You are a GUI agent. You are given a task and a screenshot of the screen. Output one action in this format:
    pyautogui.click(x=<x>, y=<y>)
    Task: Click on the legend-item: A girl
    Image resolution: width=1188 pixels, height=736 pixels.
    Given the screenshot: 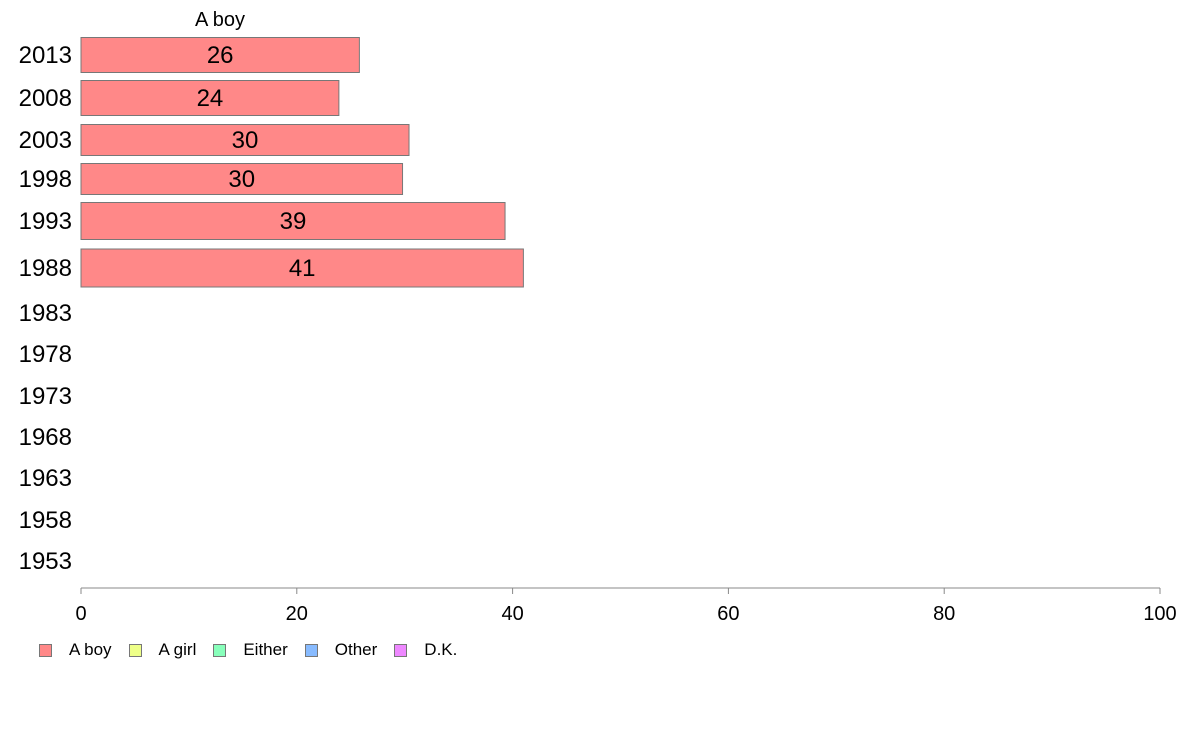 What is the action you would take?
    pyautogui.click(x=162, y=650)
    